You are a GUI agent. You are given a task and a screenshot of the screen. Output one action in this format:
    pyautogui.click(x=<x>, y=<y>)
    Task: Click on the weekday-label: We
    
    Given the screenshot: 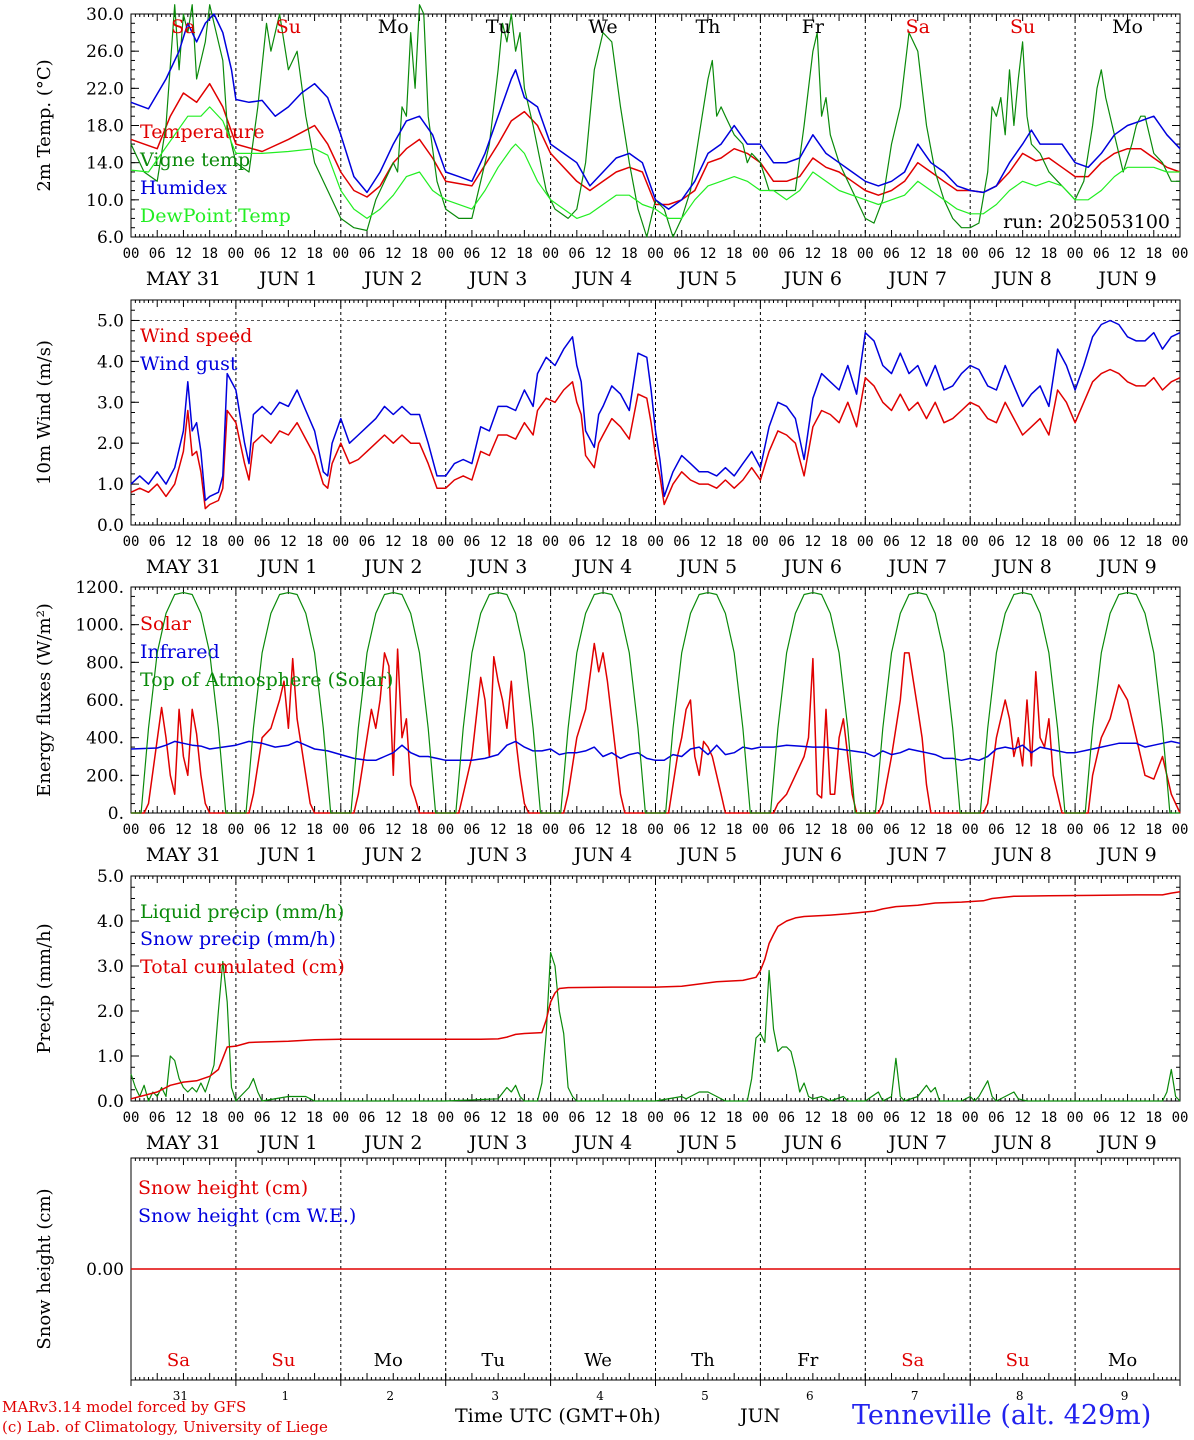 What is the action you would take?
    pyautogui.click(x=598, y=1360)
    